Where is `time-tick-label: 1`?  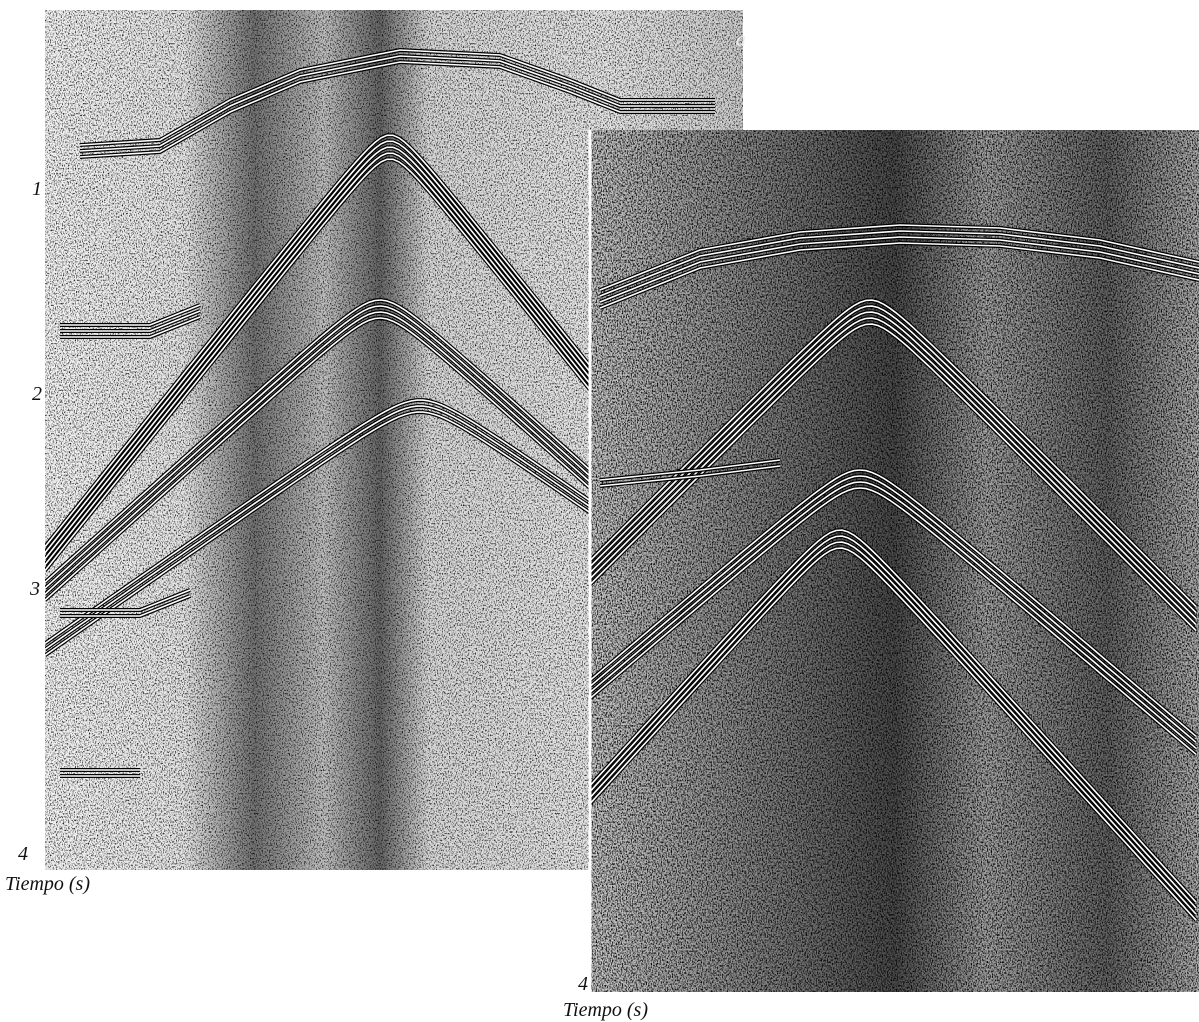 time-tick-label: 1 is located at coordinates (37, 189).